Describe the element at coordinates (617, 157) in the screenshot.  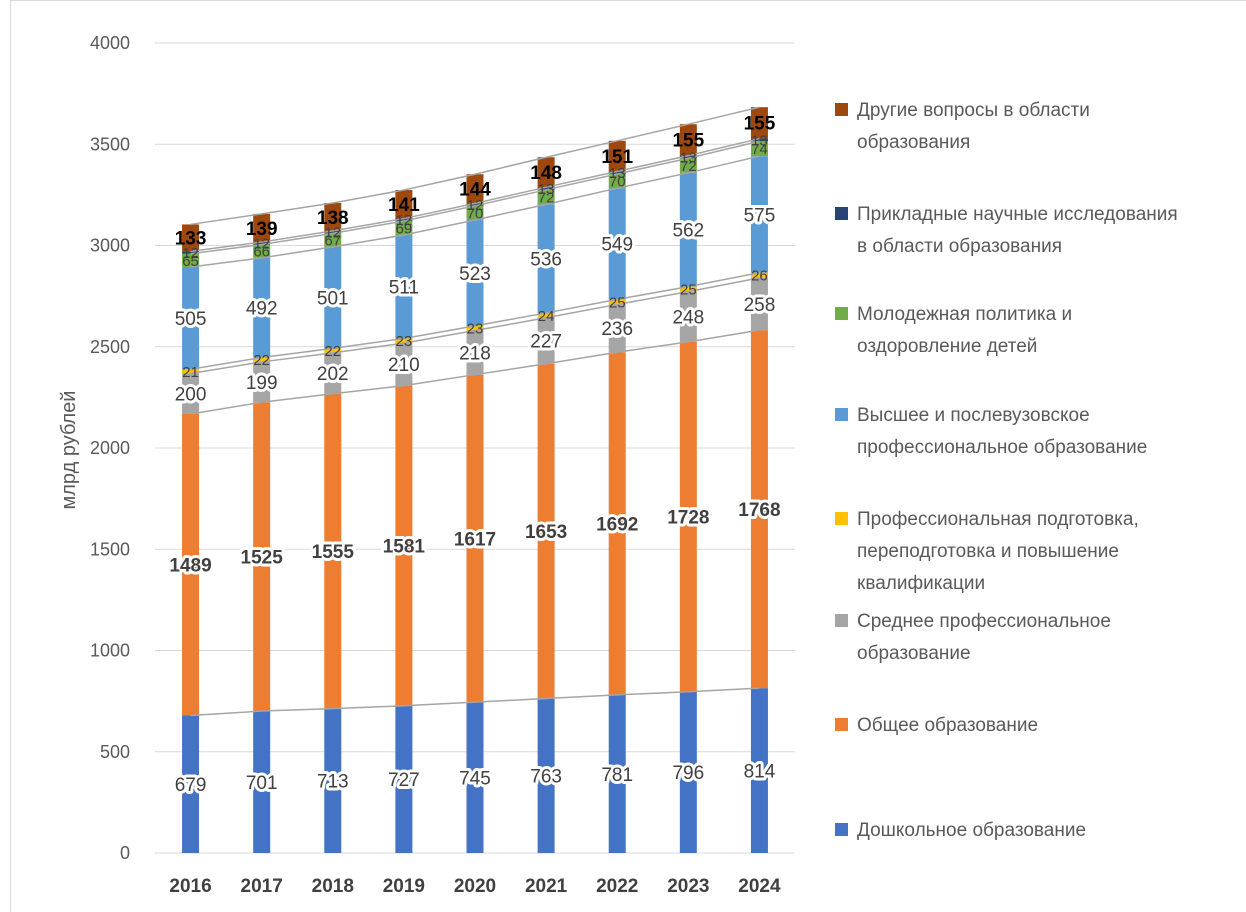
I see `data-label: 151` at that location.